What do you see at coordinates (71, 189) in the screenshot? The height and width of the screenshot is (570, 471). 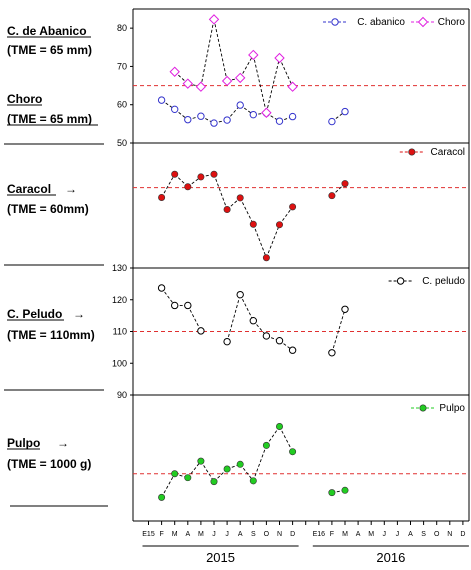 I see `arrow-caracol: →` at bounding box center [71, 189].